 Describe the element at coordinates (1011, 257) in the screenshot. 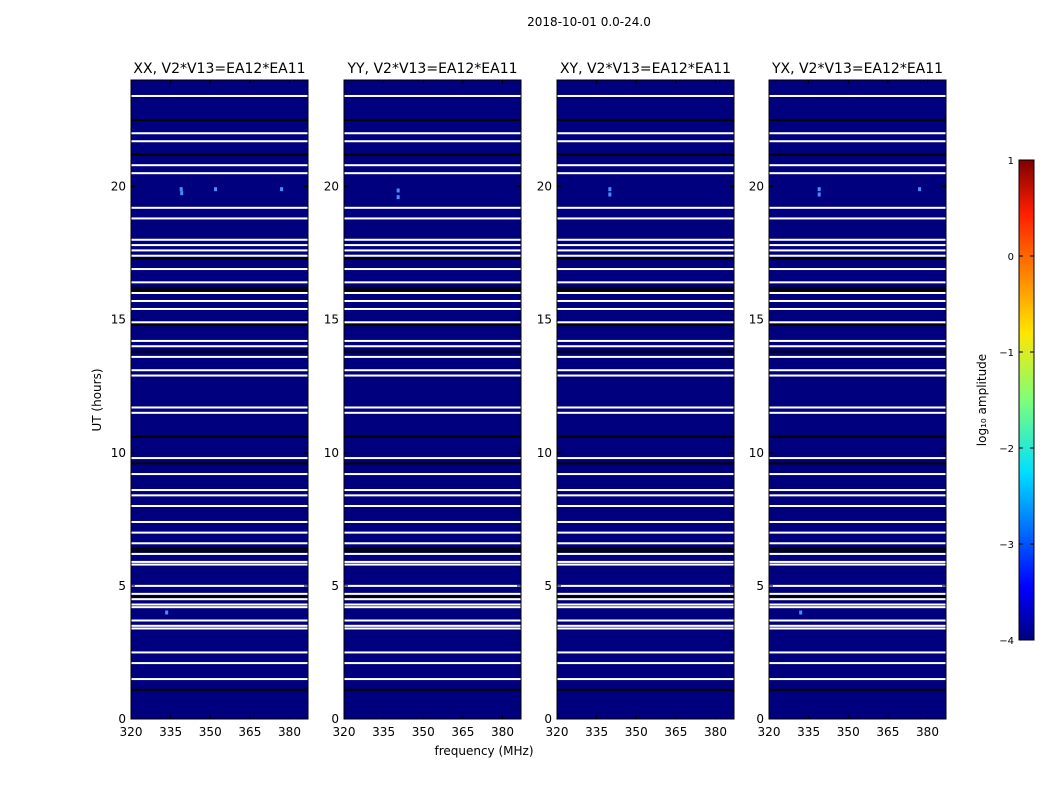

I see `colorbar-tick-label: 0` at that location.